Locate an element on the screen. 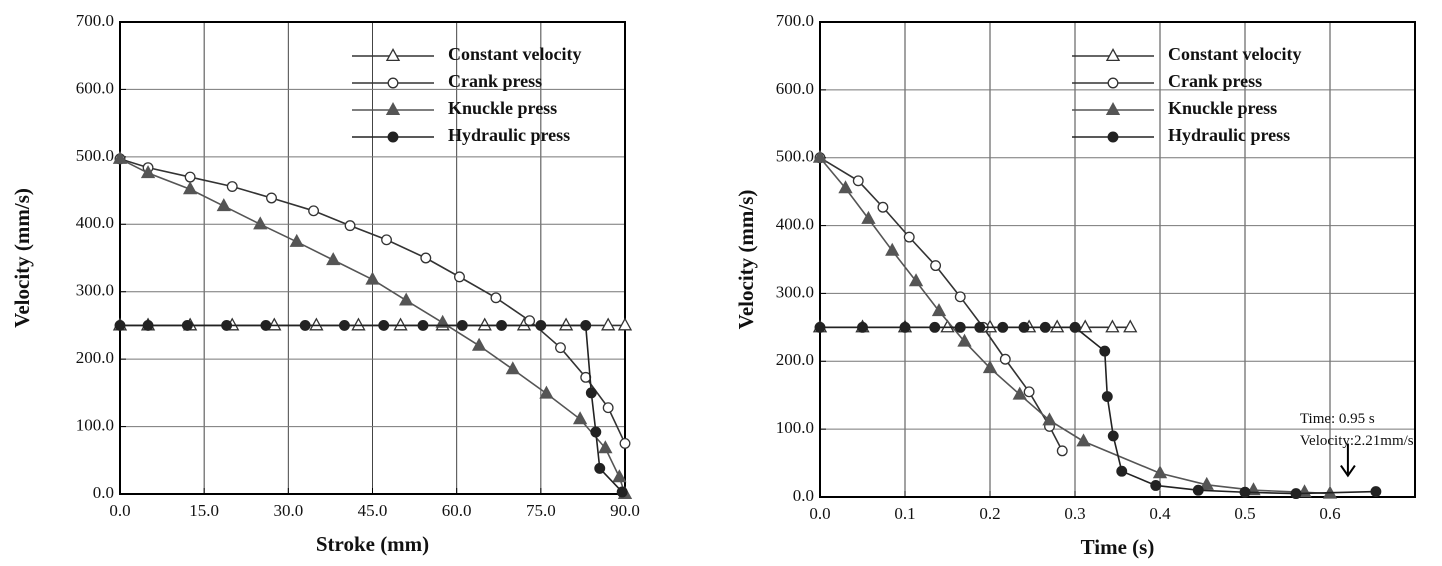 The height and width of the screenshot is (566, 1442). x-tick-label: 0.1 is located at coordinates (904, 513).